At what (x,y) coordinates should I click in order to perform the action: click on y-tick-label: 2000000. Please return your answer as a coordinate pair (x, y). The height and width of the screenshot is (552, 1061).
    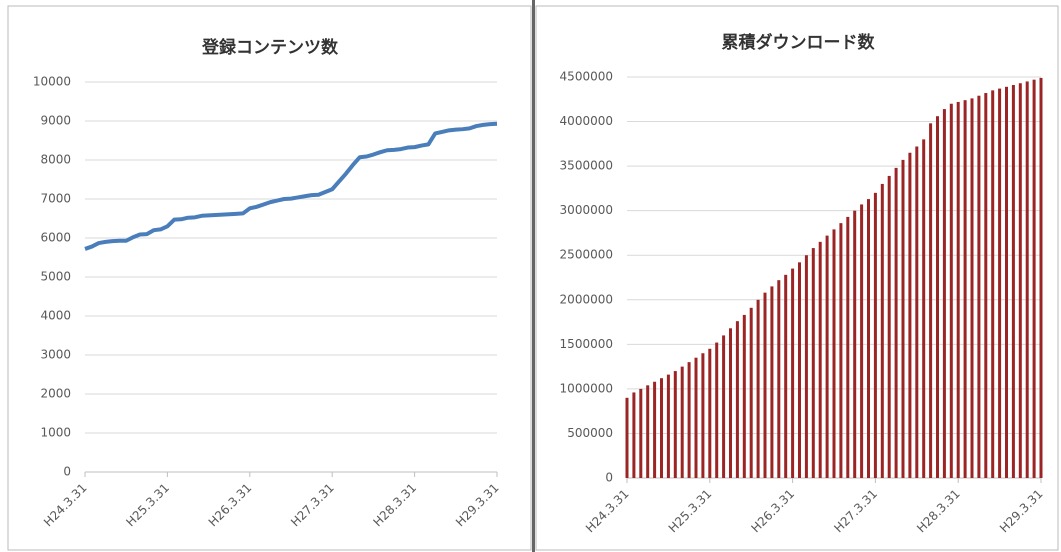
    Looking at the image, I should click on (586, 299).